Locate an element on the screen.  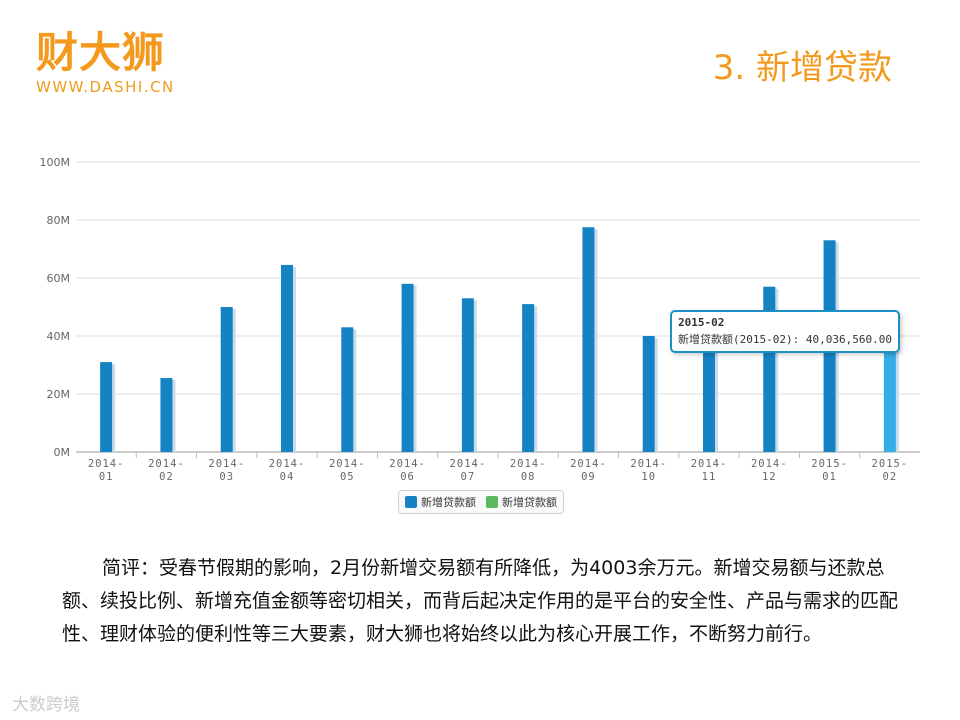
logo-url: WWW.DASHI.CN is located at coordinates (105, 87).